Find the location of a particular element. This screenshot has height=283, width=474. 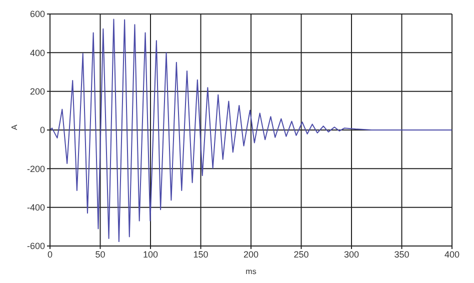

y-tick-label: 0 is located at coordinates (42, 130).